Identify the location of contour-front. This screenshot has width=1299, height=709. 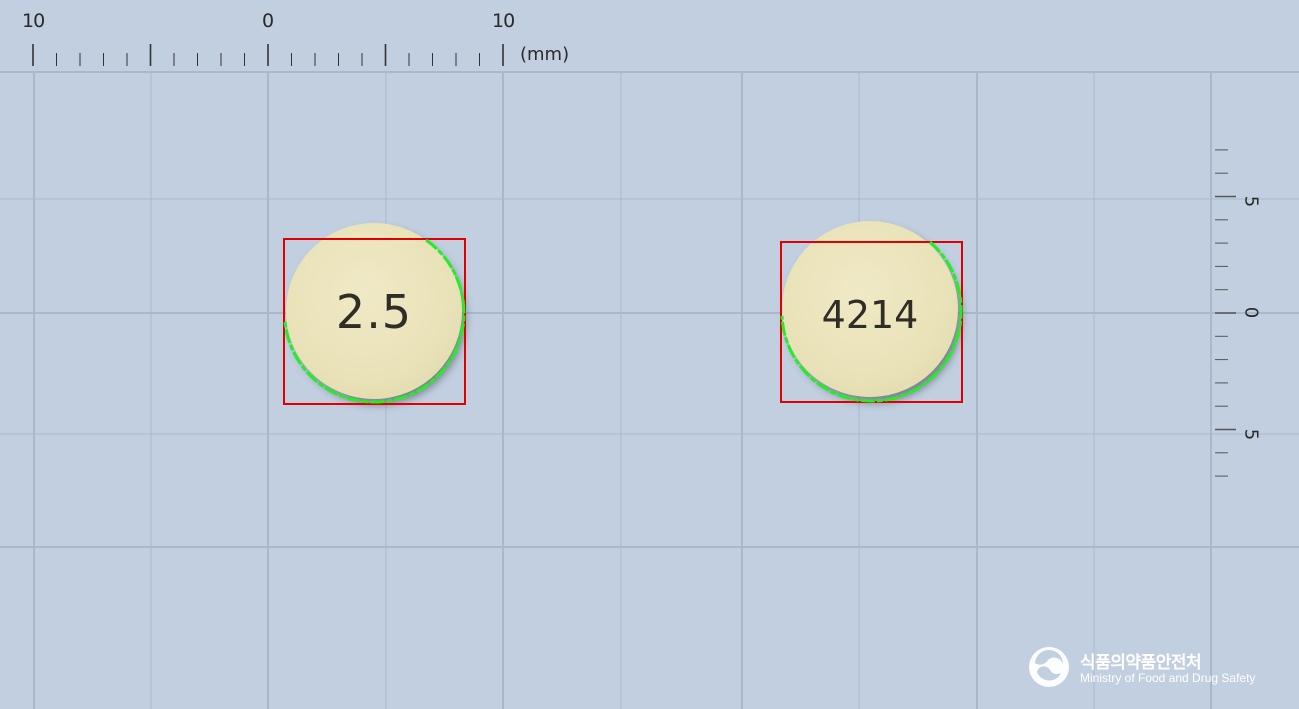
(374, 321).